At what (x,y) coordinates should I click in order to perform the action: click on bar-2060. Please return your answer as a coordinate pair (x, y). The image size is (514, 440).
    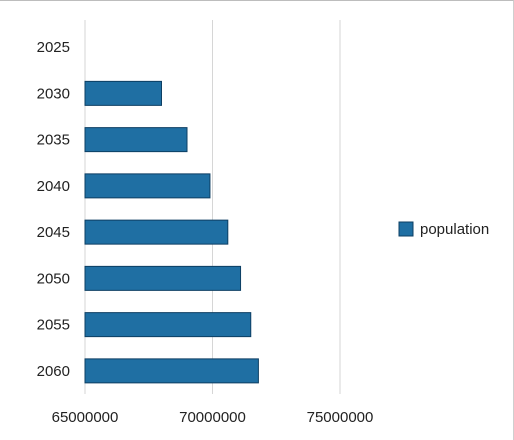
    Looking at the image, I should click on (171, 371).